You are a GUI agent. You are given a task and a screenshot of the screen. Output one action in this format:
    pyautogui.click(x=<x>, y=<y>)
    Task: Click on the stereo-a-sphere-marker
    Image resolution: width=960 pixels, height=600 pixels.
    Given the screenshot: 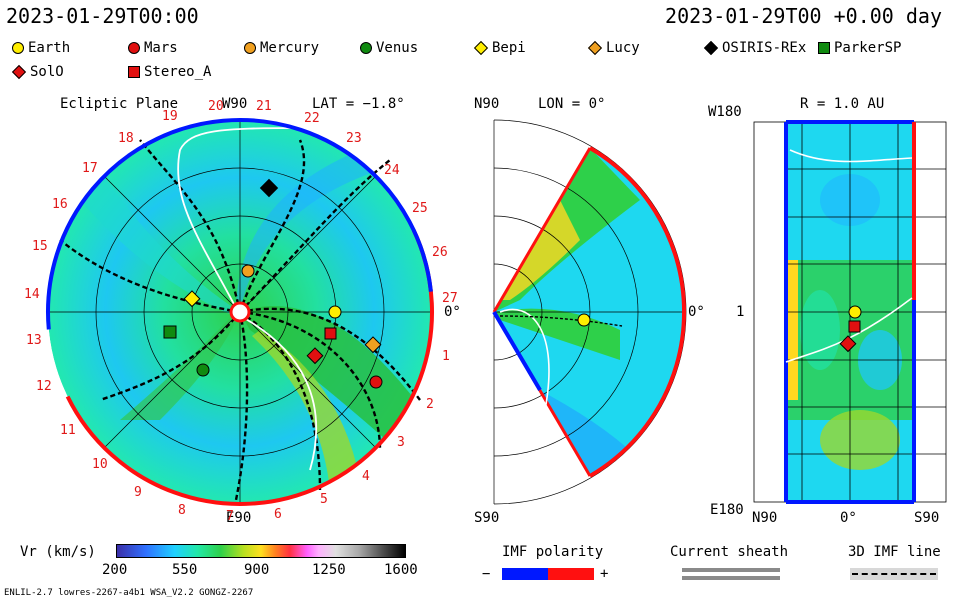 What is the action you would take?
    pyautogui.click(x=854, y=326)
    